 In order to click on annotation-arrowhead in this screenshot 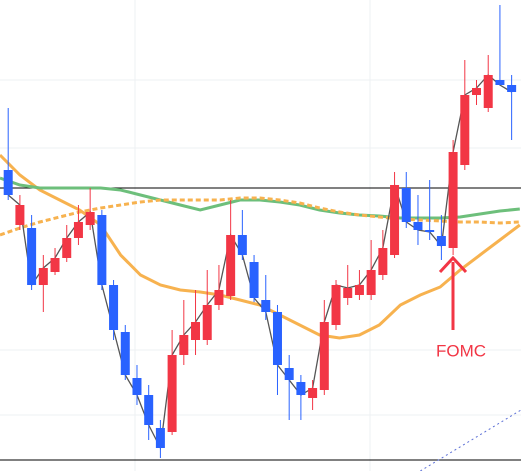, I will do `click(453, 264)`.